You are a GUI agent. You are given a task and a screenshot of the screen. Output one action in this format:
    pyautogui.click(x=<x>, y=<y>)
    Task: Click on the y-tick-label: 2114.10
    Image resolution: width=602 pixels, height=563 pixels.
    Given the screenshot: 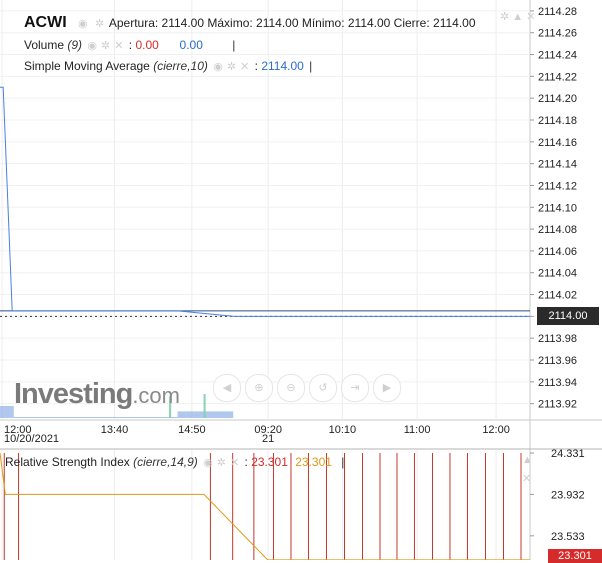 What is the action you would take?
    pyautogui.click(x=557, y=208)
    